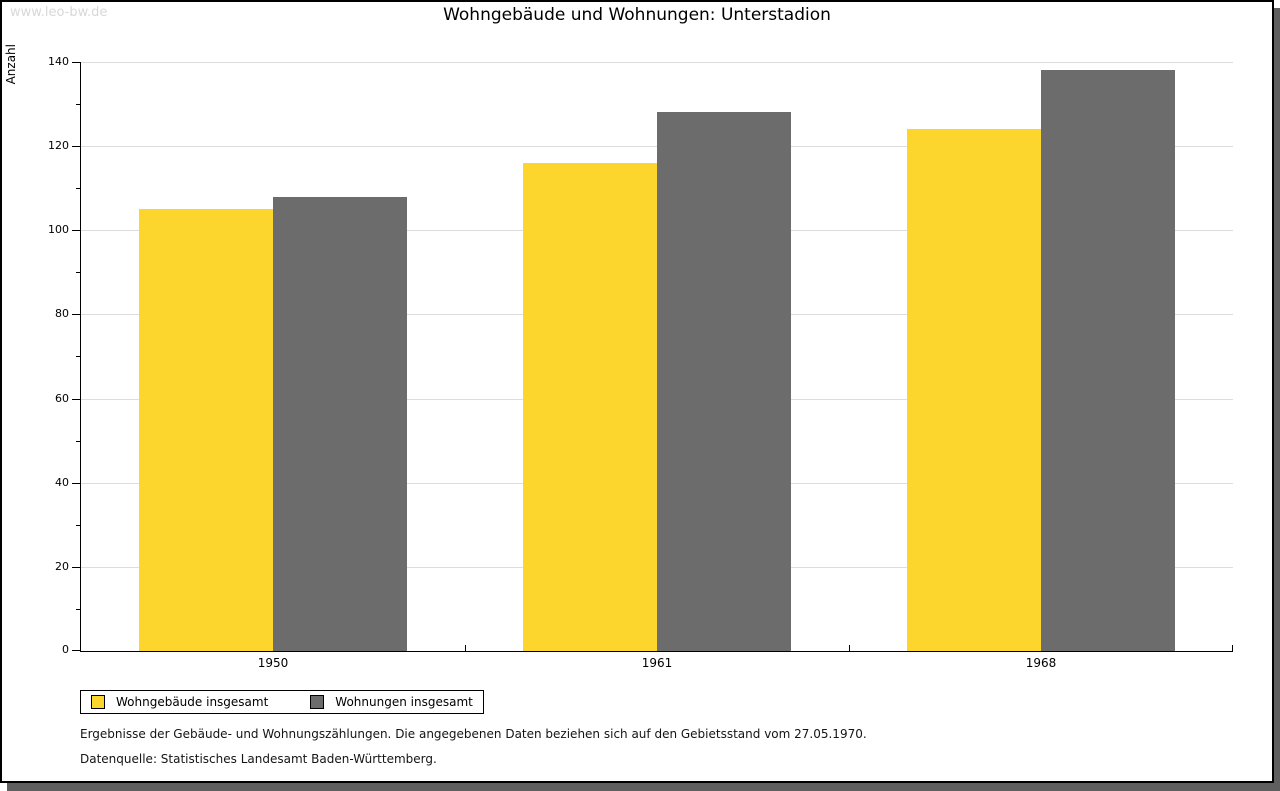  I want to click on y-axis-label-40: 40, so click(62, 482).